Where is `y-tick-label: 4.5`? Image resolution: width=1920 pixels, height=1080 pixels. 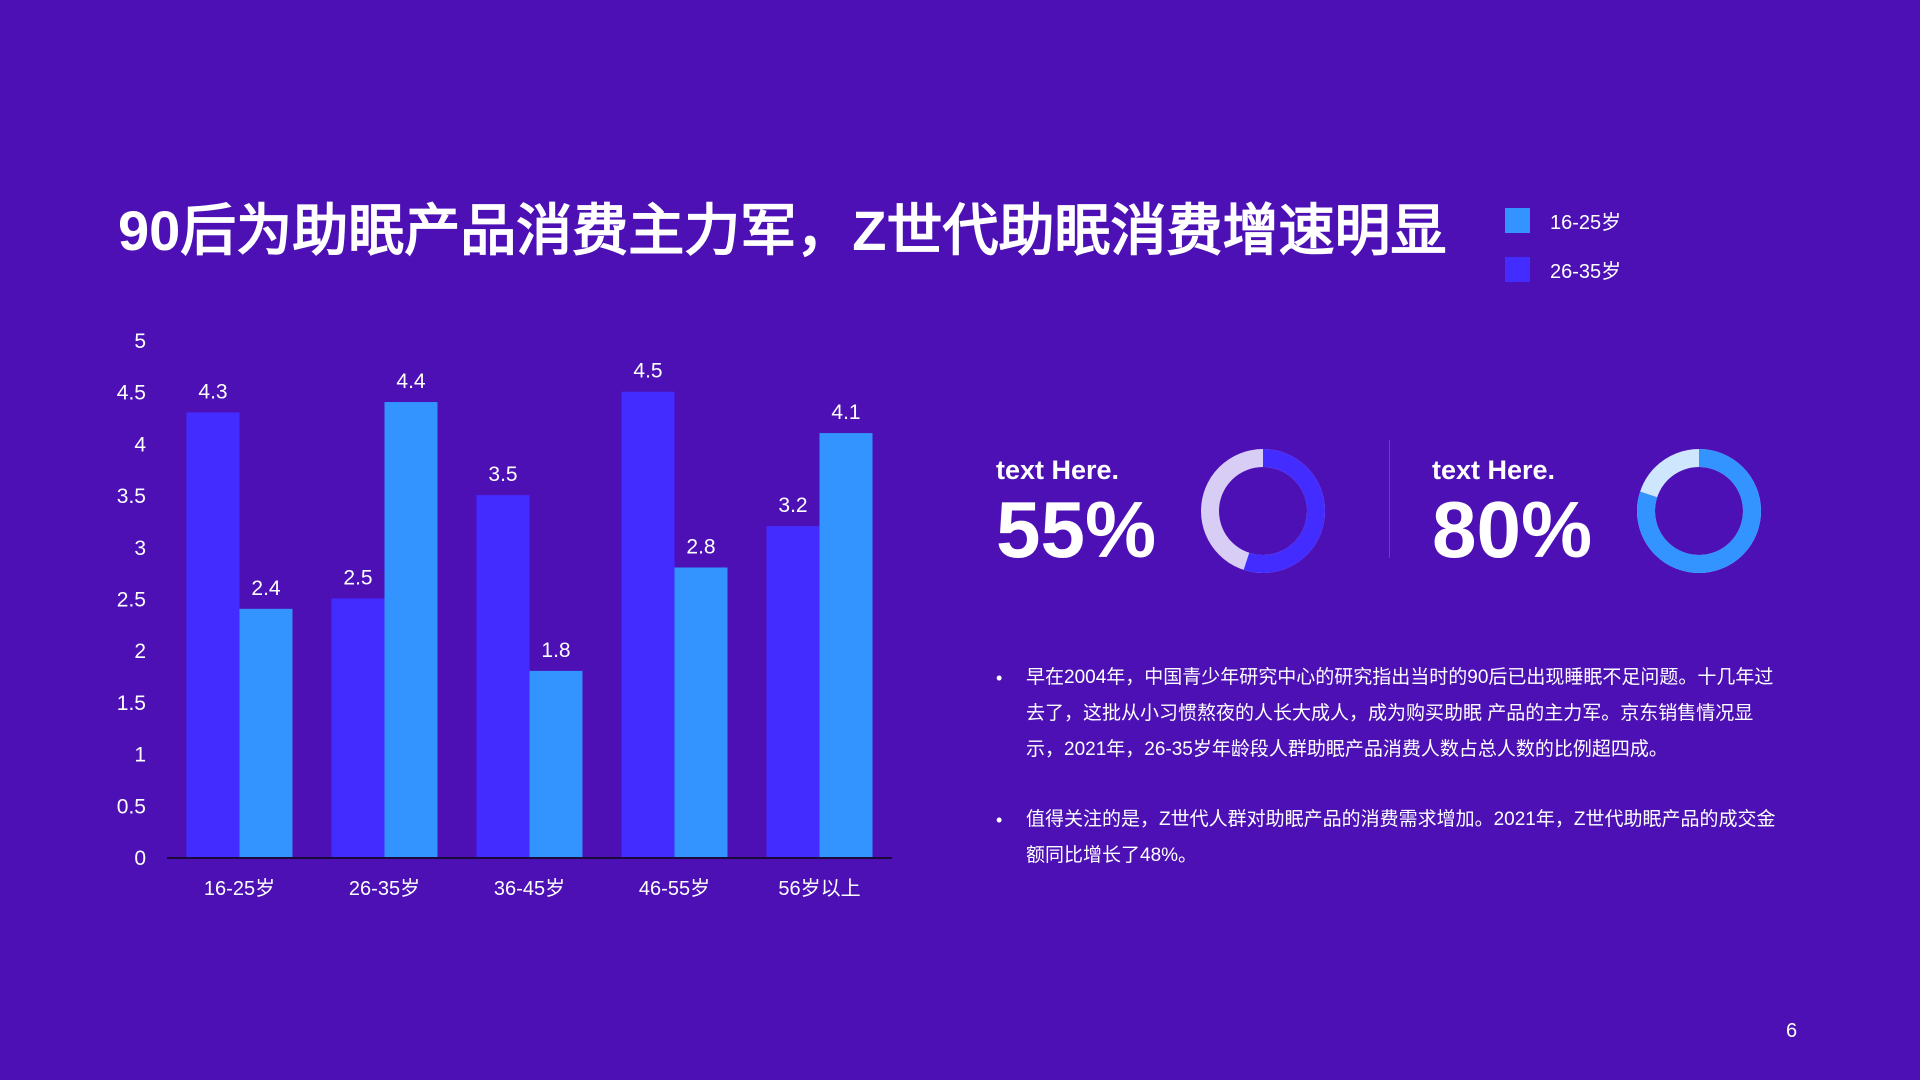
y-tick-label: 4.5 is located at coordinates (131, 393).